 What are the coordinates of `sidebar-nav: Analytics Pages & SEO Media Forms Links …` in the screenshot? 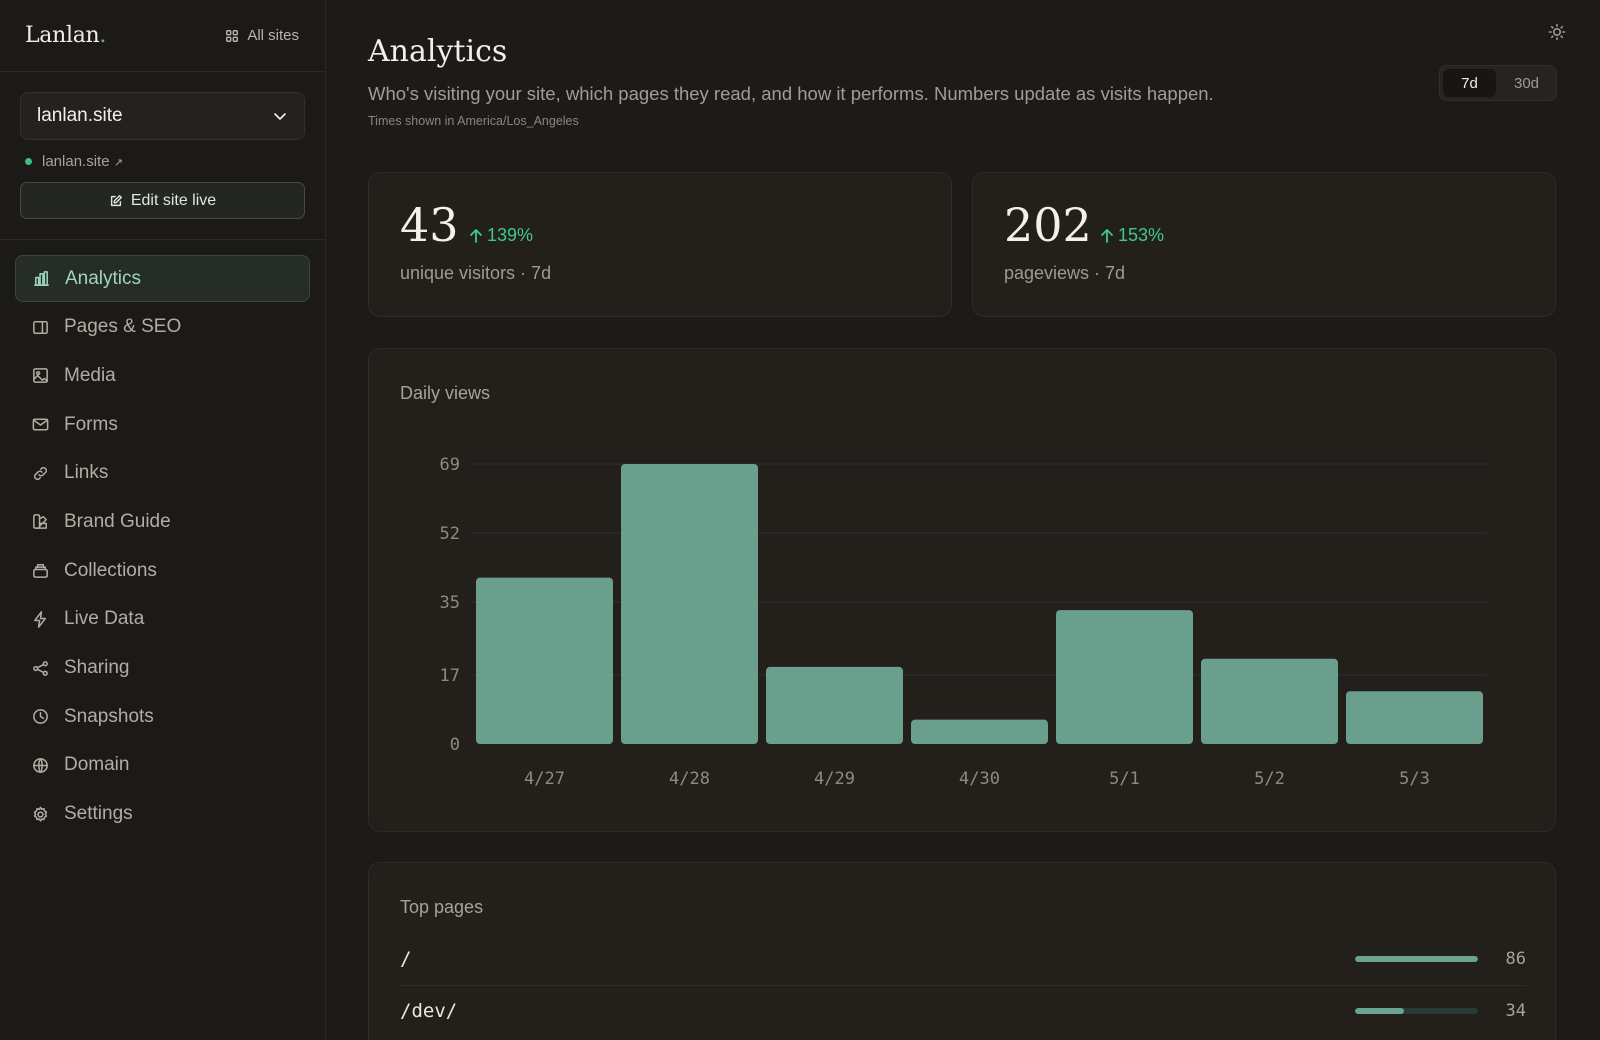 It's located at (162, 547).